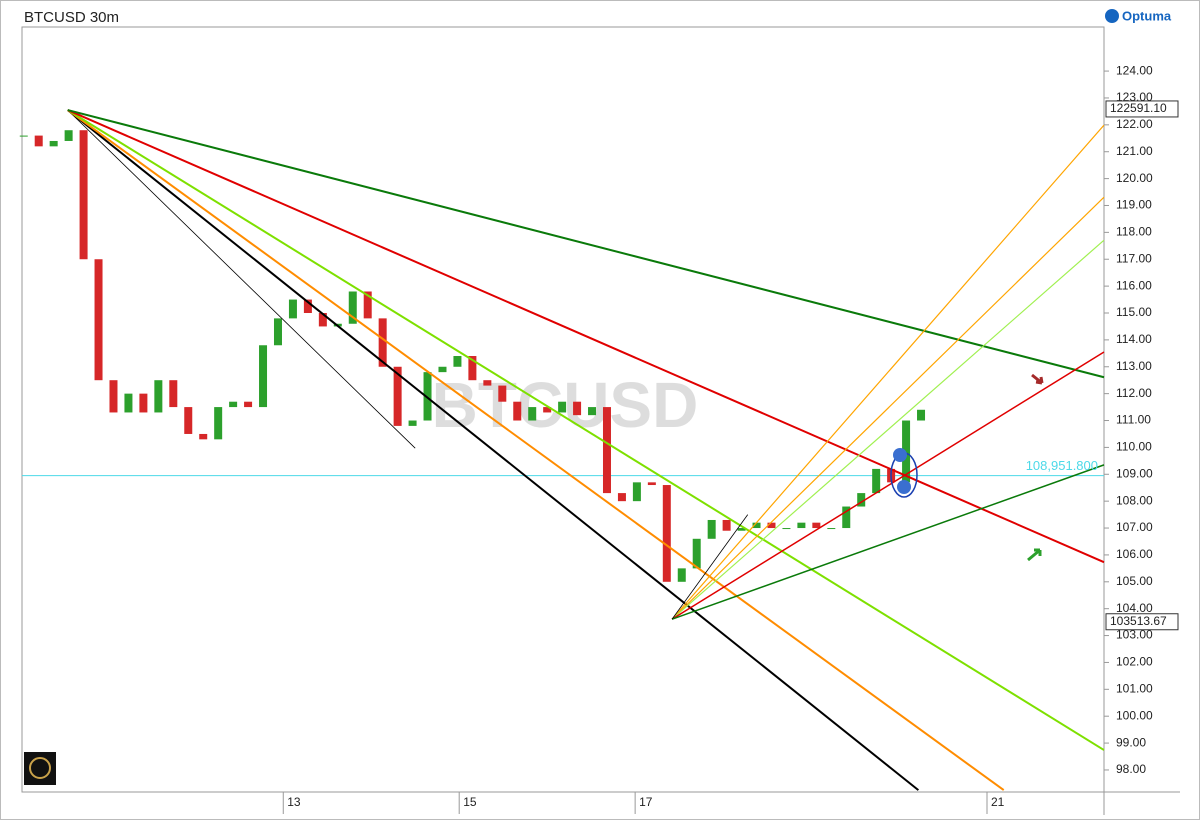 The width and height of the screenshot is (1200, 820). I want to click on y-tick-label: 104.00, so click(1134, 608).